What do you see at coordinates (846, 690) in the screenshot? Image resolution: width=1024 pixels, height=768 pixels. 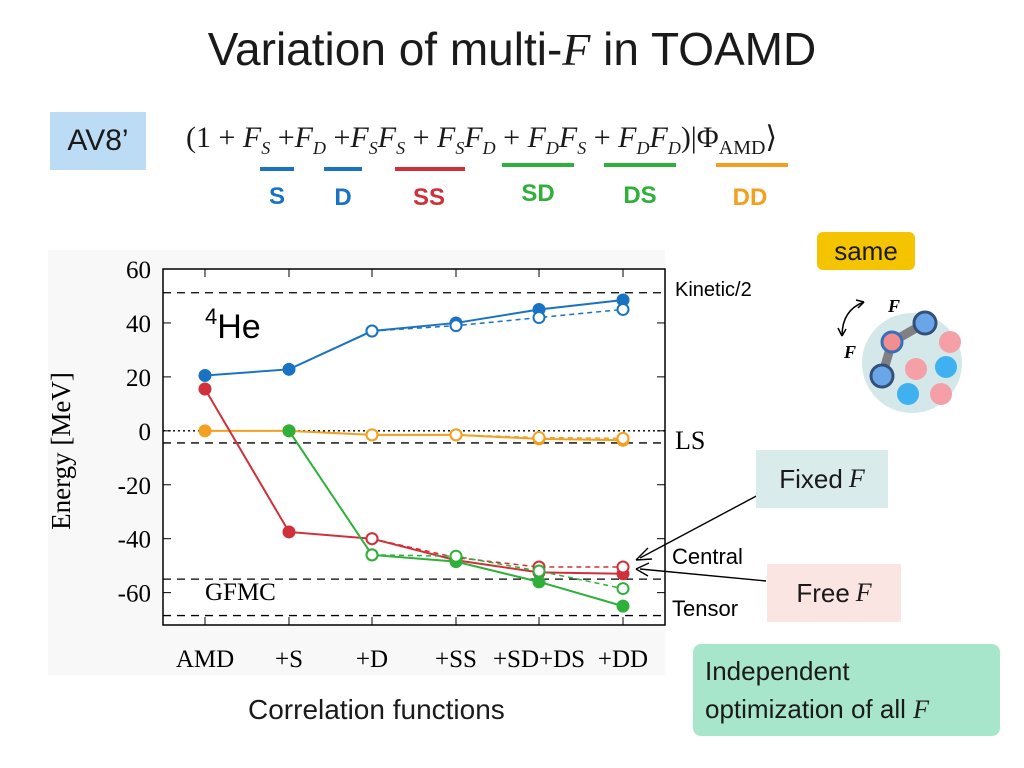 I see `independent-optimization-callout: Independent optimization of all F` at bounding box center [846, 690].